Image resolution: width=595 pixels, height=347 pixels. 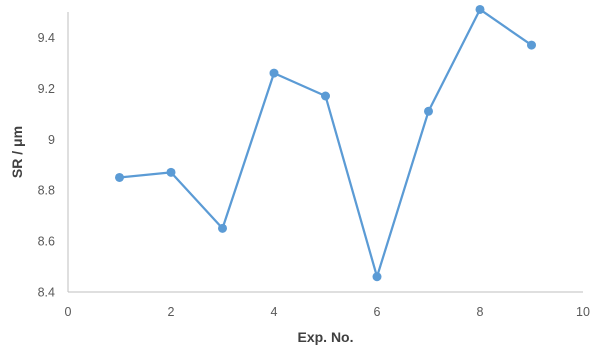 I want to click on x-tick-label: 4, so click(x=274, y=312).